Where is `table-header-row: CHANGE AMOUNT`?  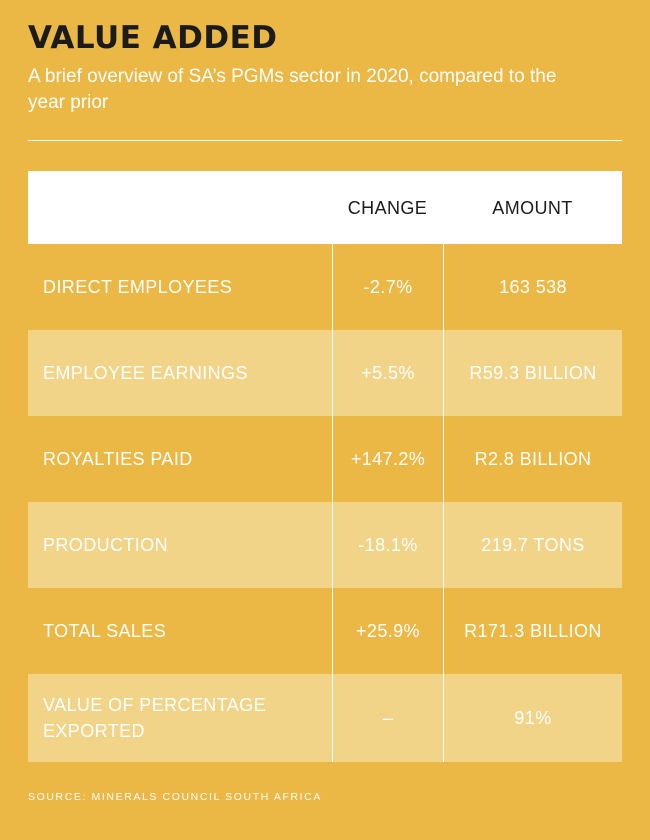 table-header-row: CHANGE AMOUNT is located at coordinates (325, 207).